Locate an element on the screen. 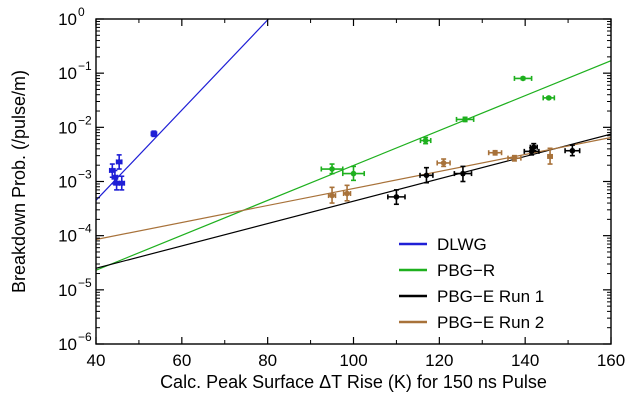 This screenshot has width=632, height=397. x-tick-label: 140 is located at coordinates (525, 360).